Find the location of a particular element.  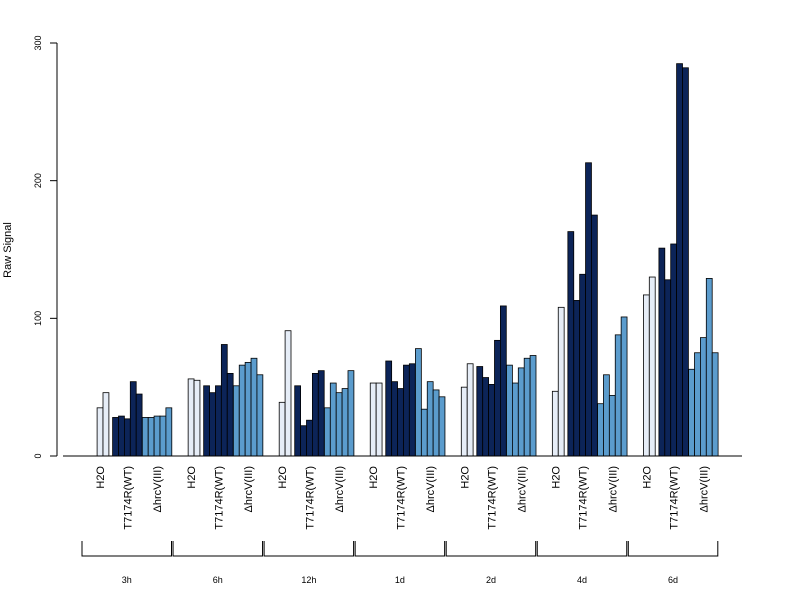

y-tick-label: 300 is located at coordinates (38, 42).